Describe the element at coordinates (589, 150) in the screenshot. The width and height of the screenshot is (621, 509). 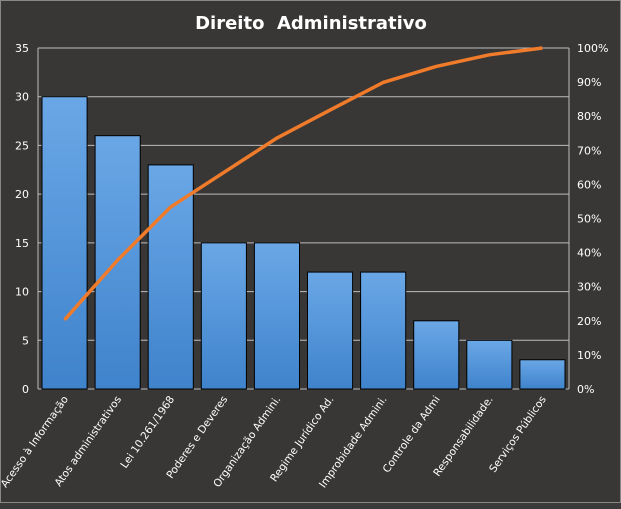
I see `y2-tick-label: 70%` at that location.